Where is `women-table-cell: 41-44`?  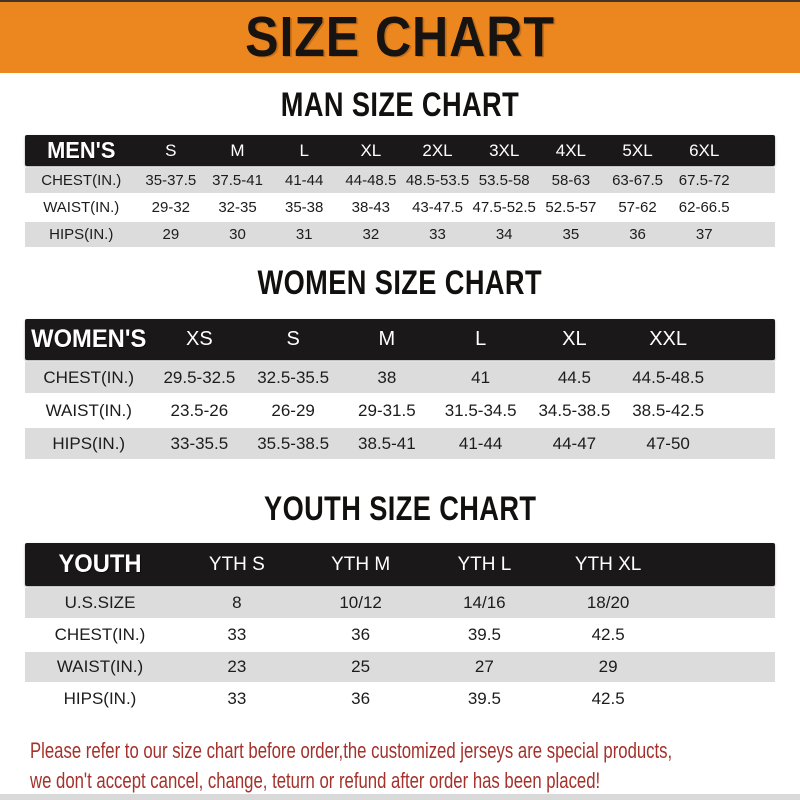
women-table-cell: 41-44 is located at coordinates (480, 443).